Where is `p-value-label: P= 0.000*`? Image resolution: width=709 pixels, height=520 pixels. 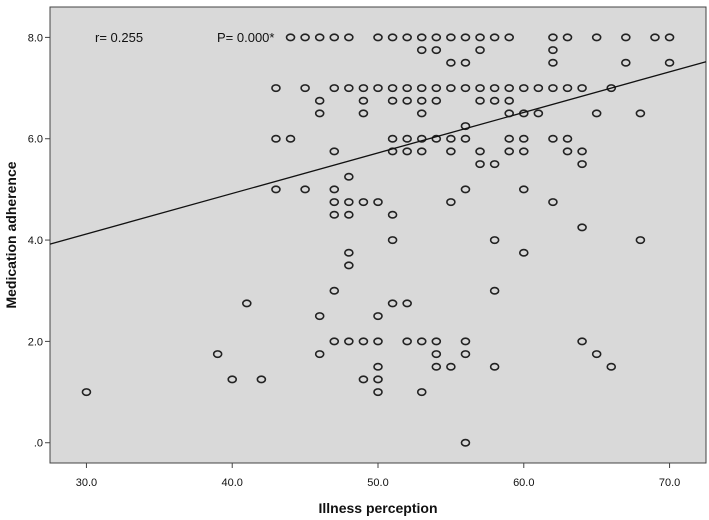
p-value-label: P= 0.000* is located at coordinates (245, 37).